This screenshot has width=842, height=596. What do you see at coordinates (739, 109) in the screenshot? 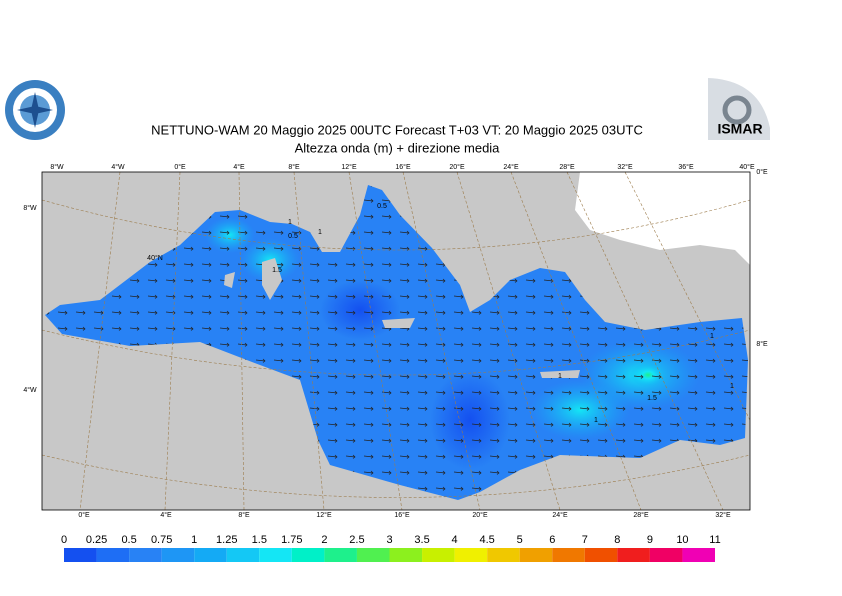
I see `logo-right: ISMAR` at bounding box center [739, 109].